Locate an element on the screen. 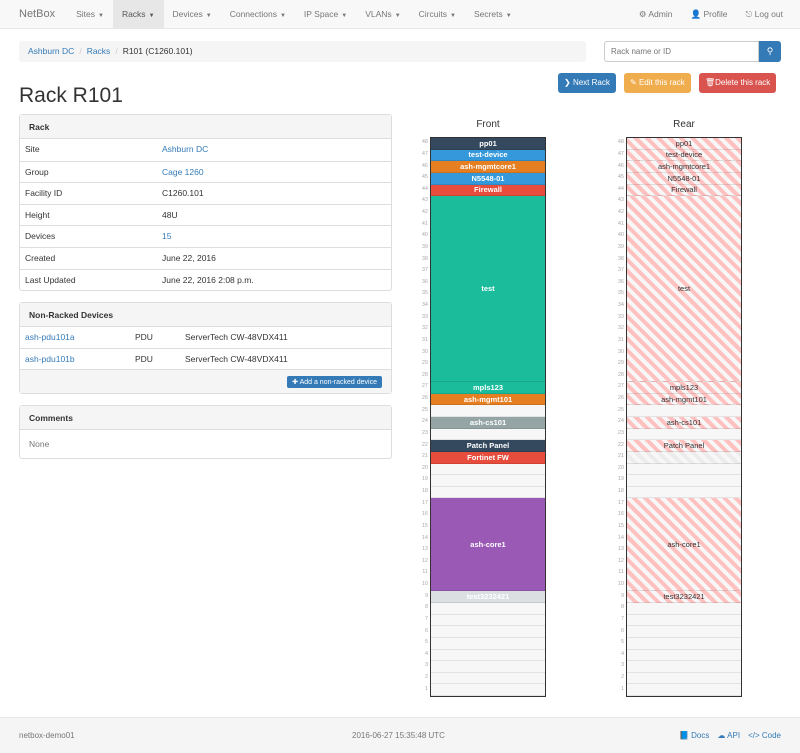 The height and width of the screenshot is (753, 800). nav-devices: Devices ▼ is located at coordinates (192, 14).